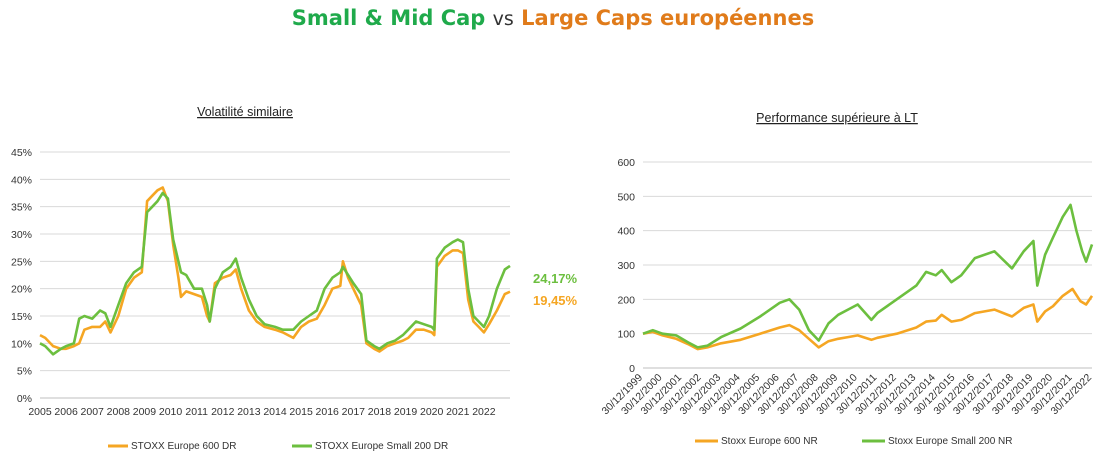  Describe the element at coordinates (626, 197) in the screenshot. I see `perf-y-tick-label: 500` at that location.